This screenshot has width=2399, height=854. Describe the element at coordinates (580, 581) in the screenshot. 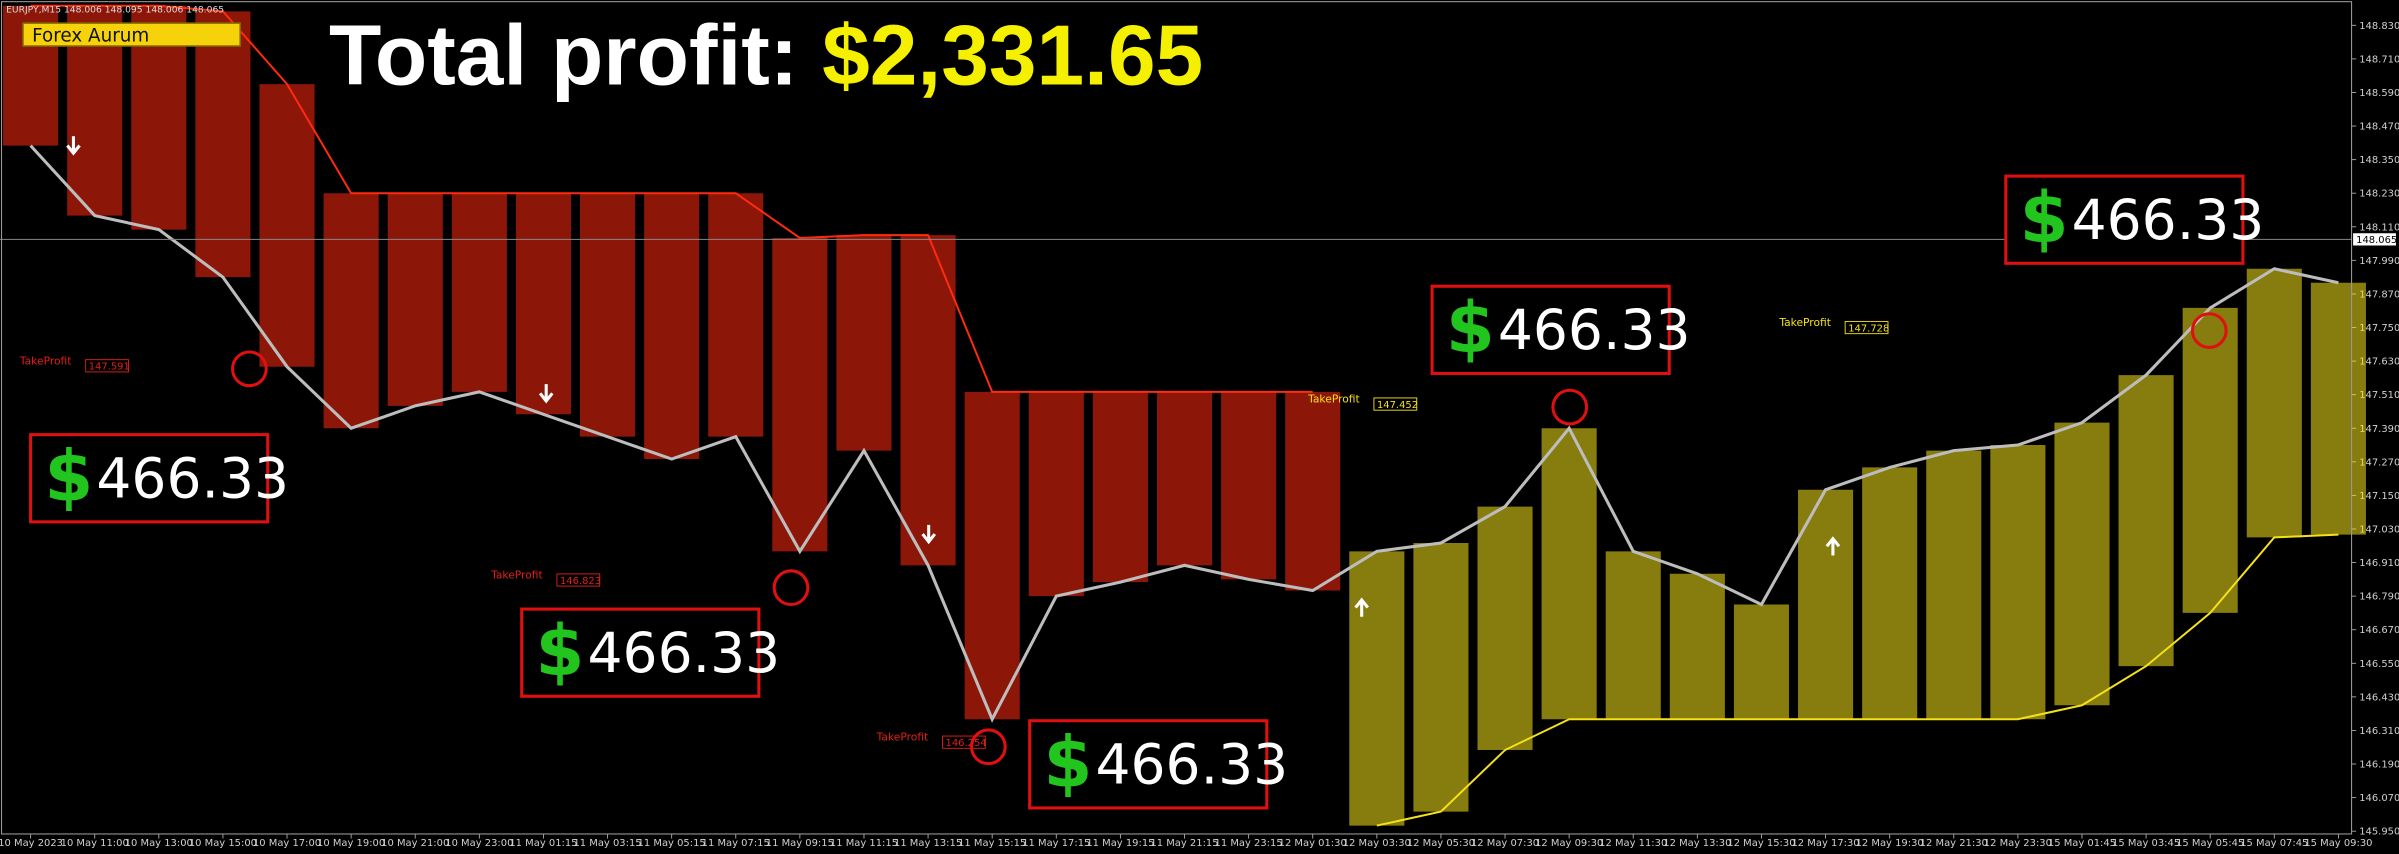

I see `take-profit-price: 146.823` at that location.